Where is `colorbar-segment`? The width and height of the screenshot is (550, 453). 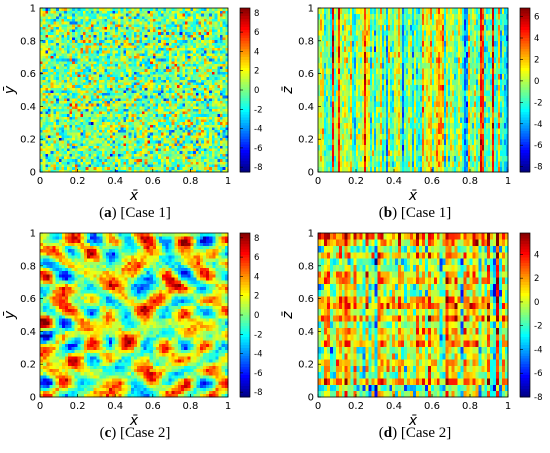
colorbar-segment is located at coordinates (245, 15).